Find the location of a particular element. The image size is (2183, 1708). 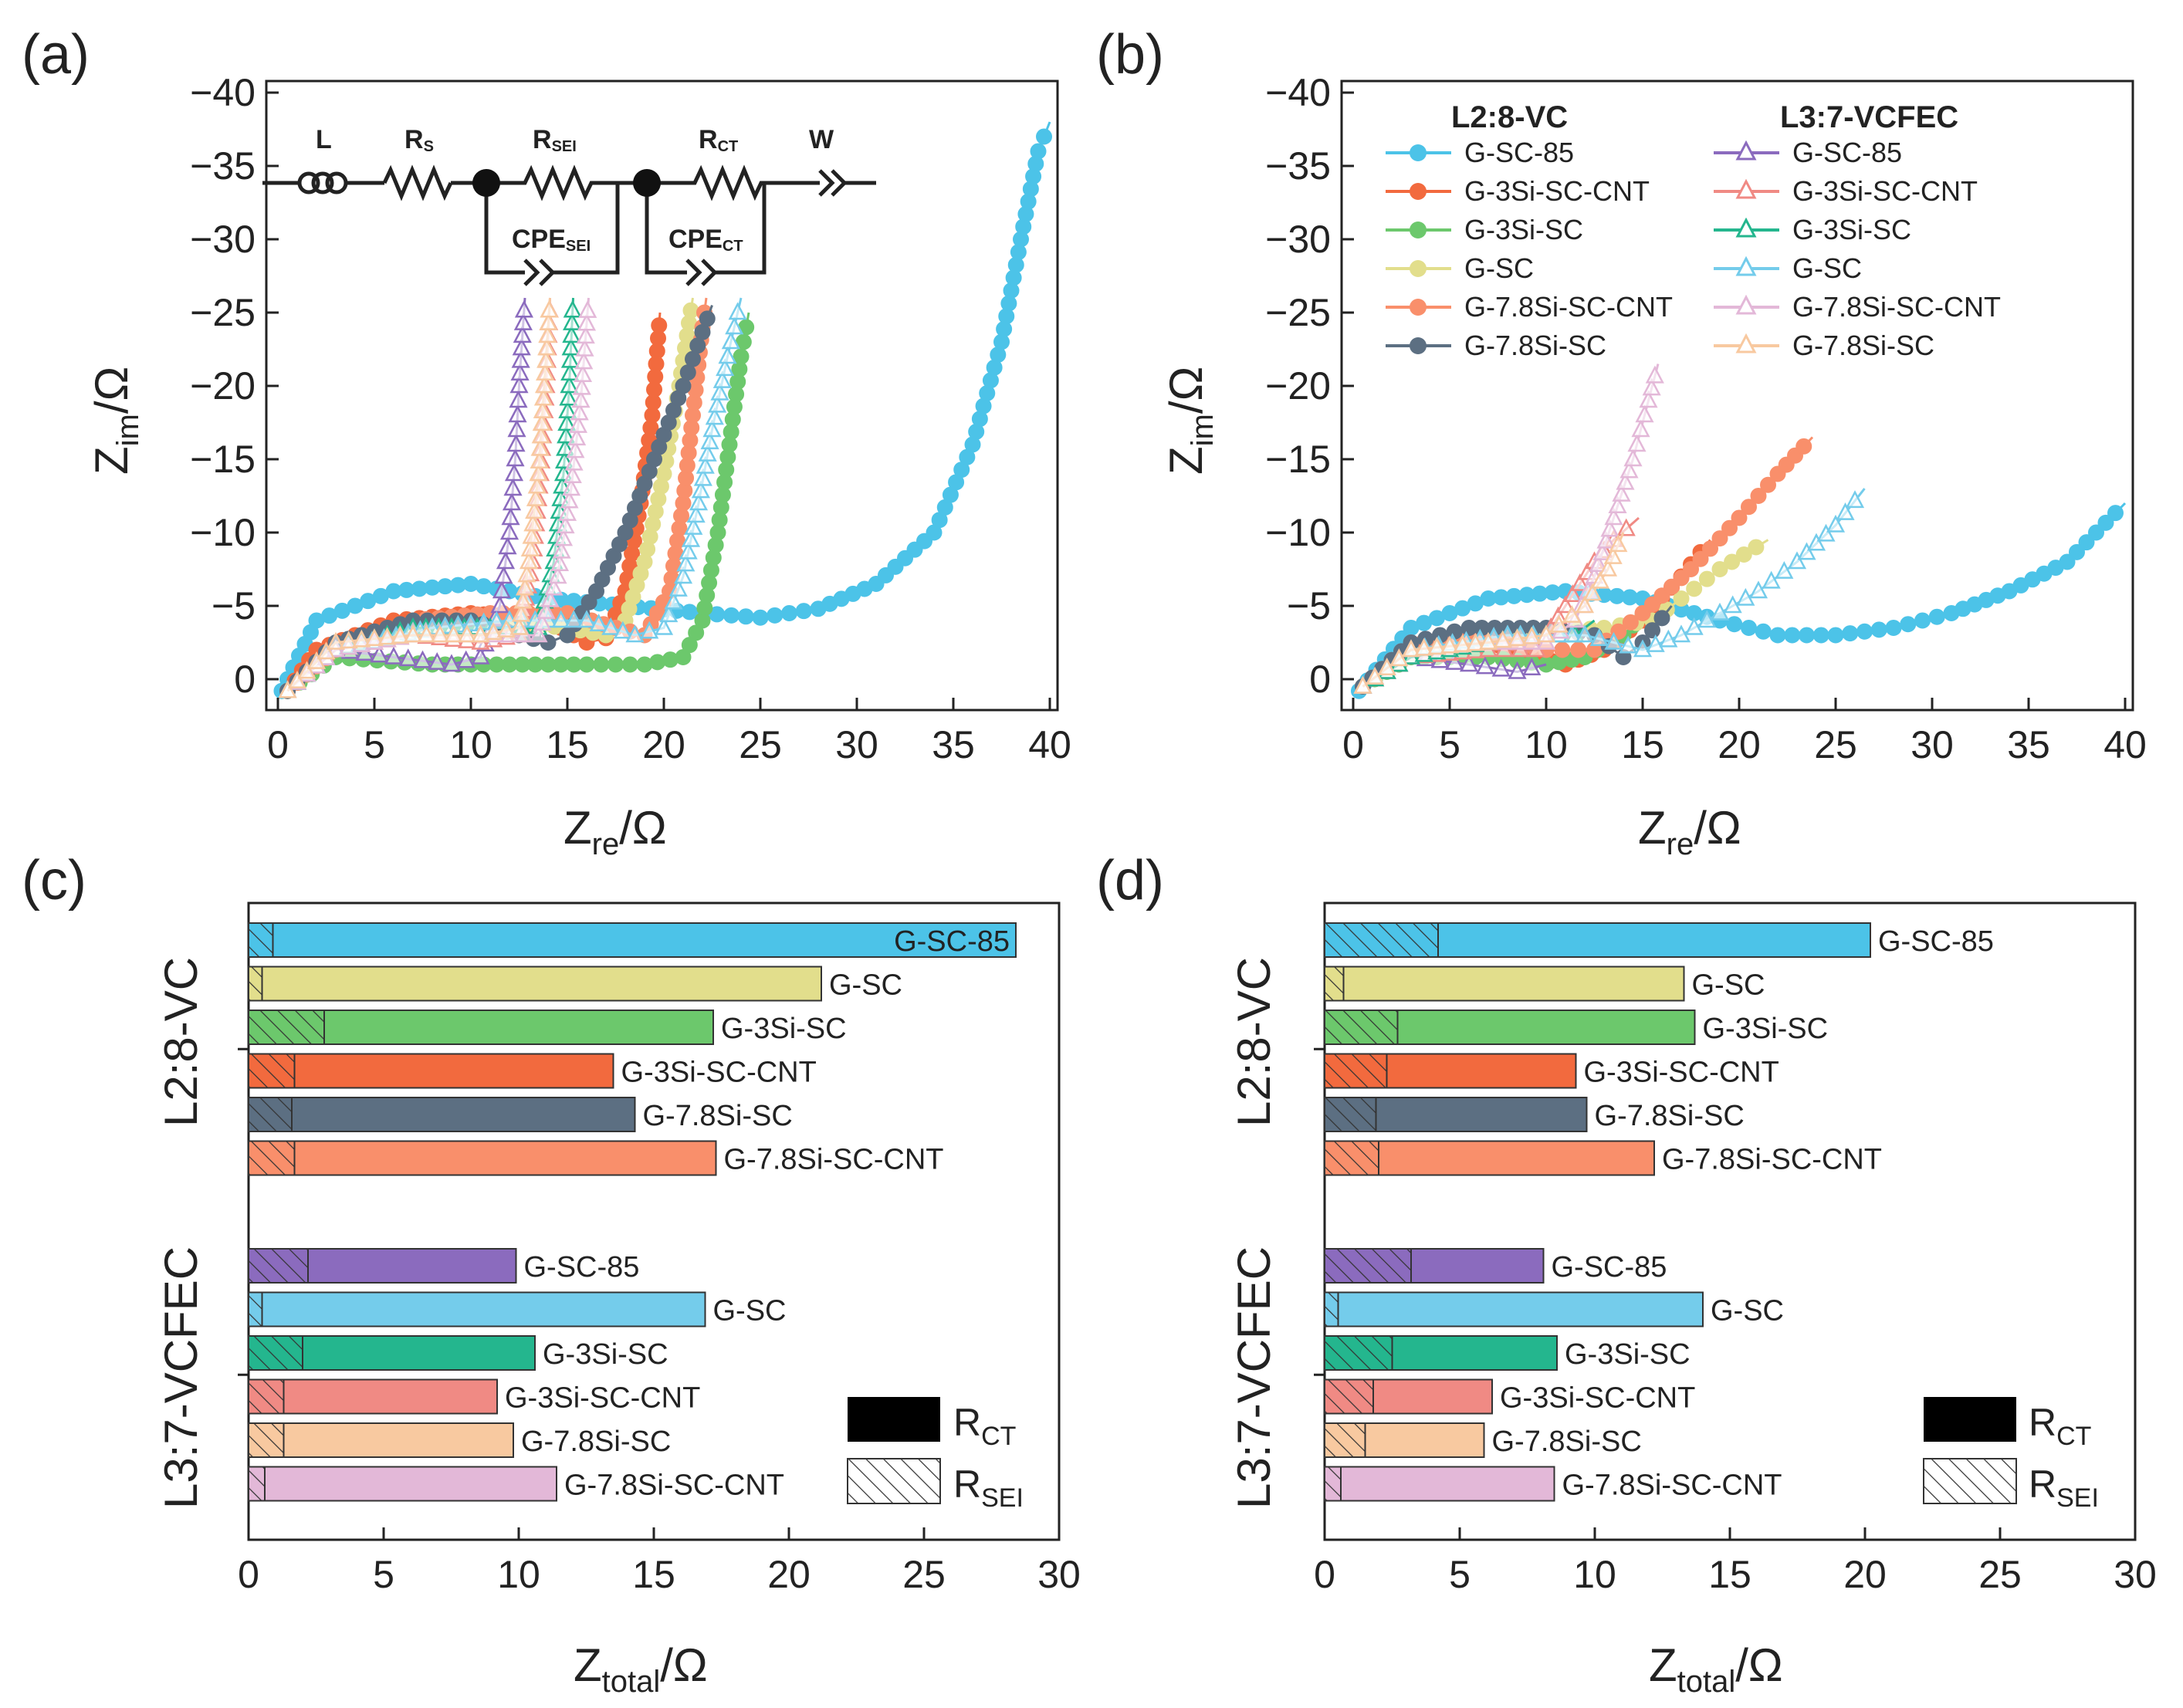

y-tick-label: −5 is located at coordinates (234, 605).